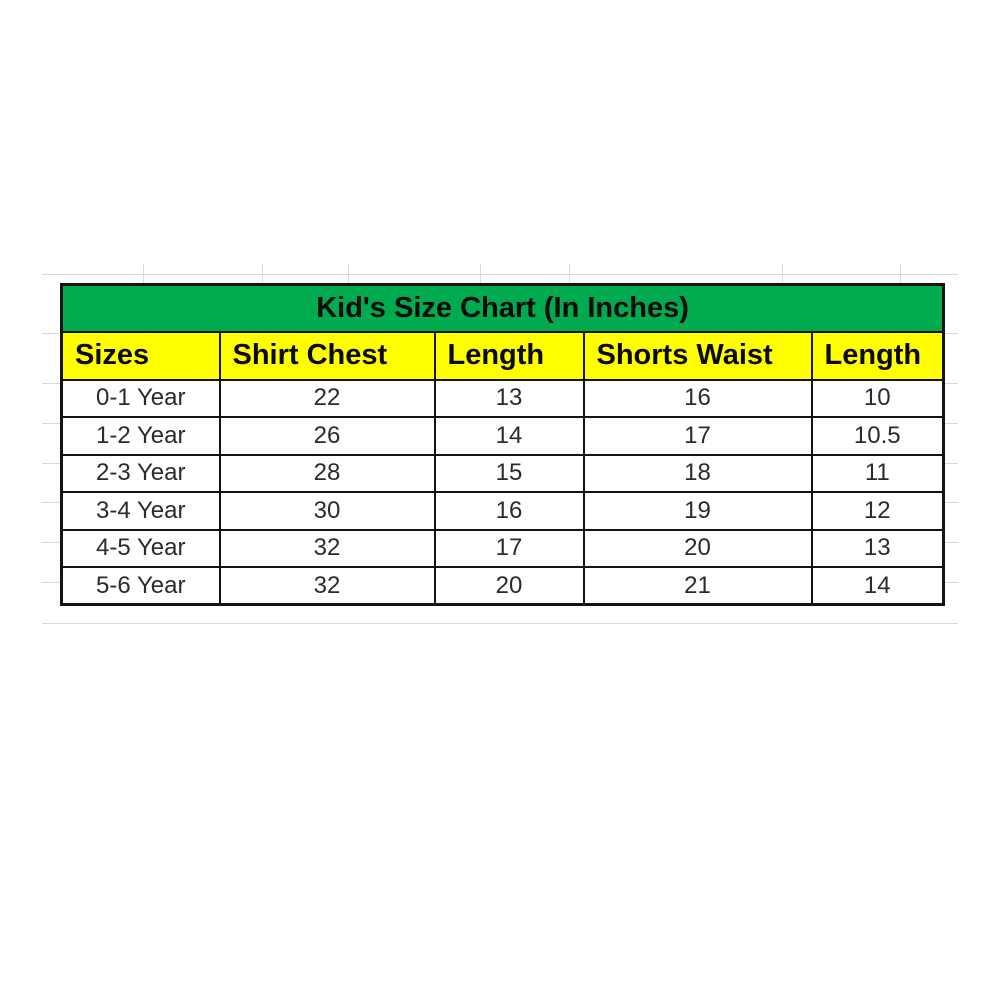 This screenshot has width=1000, height=1000. What do you see at coordinates (697, 586) in the screenshot?
I see `value-cell: 21` at bounding box center [697, 586].